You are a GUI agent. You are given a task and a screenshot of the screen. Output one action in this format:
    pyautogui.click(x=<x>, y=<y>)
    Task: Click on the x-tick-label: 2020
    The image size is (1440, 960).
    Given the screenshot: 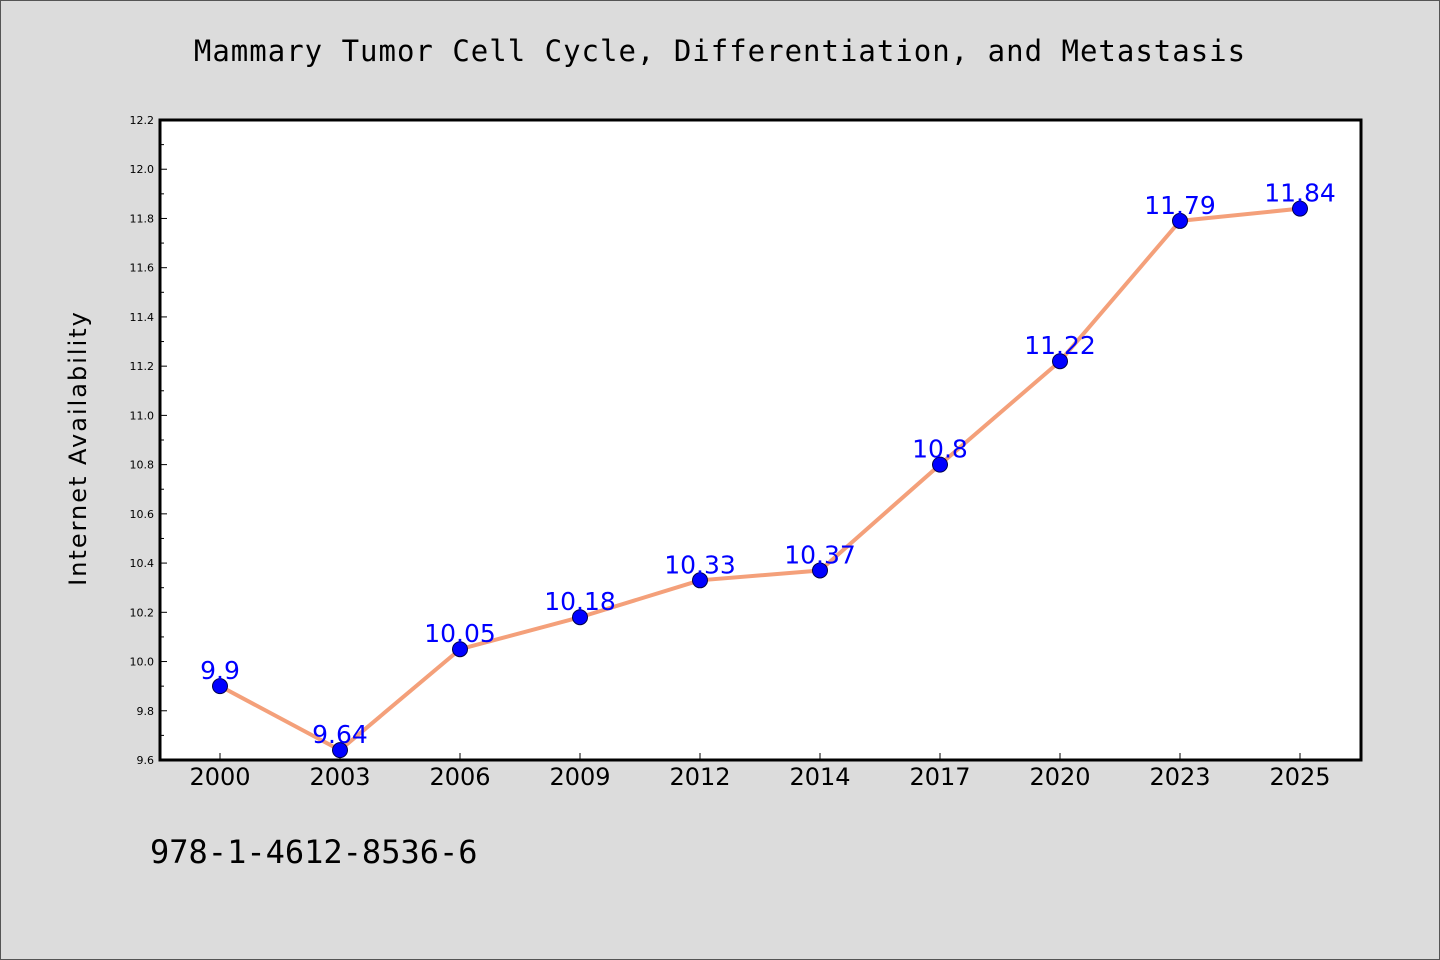 What is the action you would take?
    pyautogui.click(x=1059, y=777)
    